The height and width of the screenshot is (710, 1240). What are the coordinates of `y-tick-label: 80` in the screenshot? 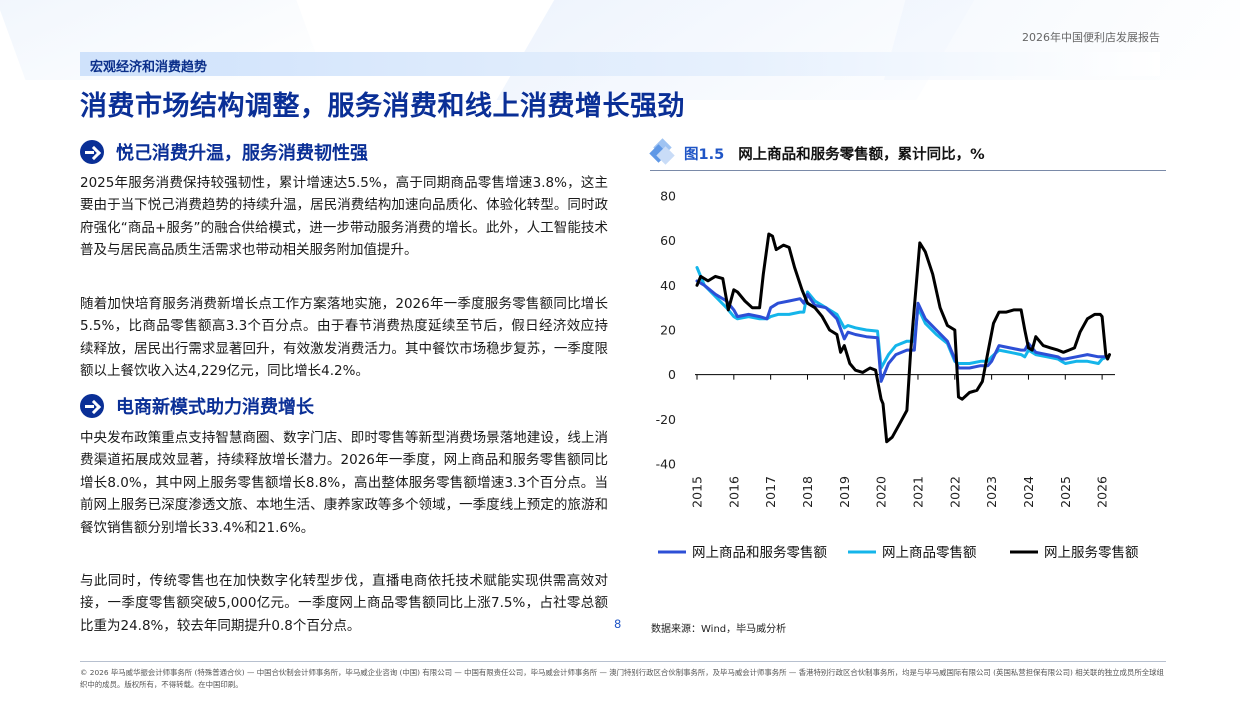 It's located at (668, 196).